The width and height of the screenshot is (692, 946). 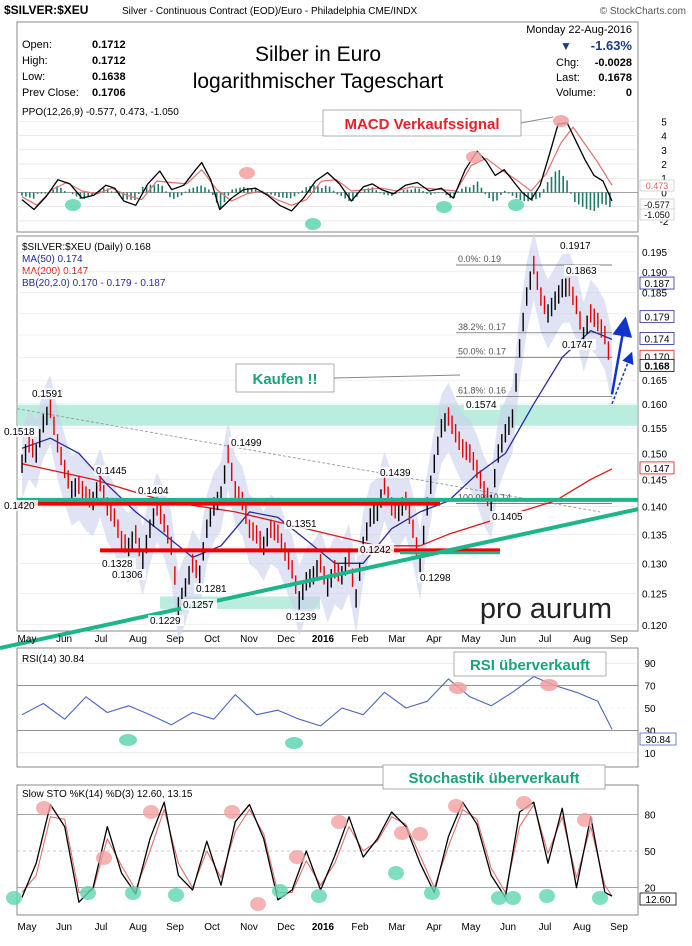 What do you see at coordinates (375, 550) in the screenshot?
I see `price-label: 0.1242` at bounding box center [375, 550].